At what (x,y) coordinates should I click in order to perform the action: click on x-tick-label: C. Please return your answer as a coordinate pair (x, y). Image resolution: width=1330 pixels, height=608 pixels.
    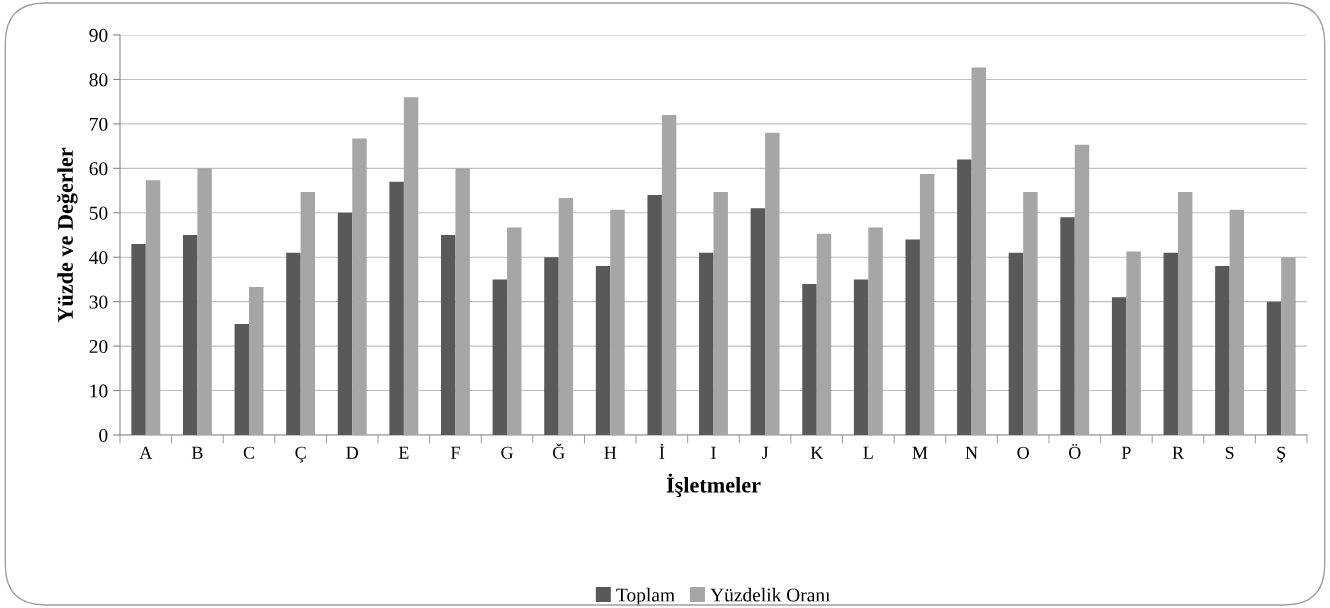
    Looking at the image, I should click on (249, 452).